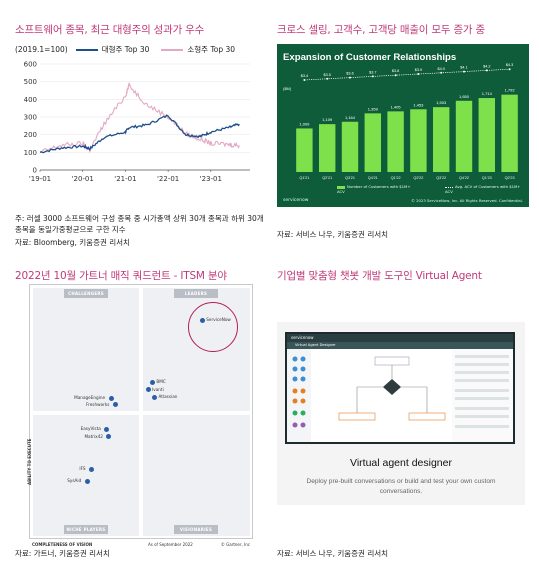  I want to click on slide-title: Expansion of Customer Relationships, so click(370, 57).